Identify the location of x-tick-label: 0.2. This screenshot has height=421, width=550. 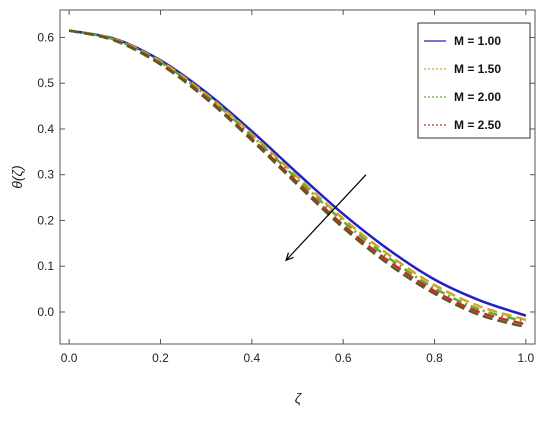
(160, 358).